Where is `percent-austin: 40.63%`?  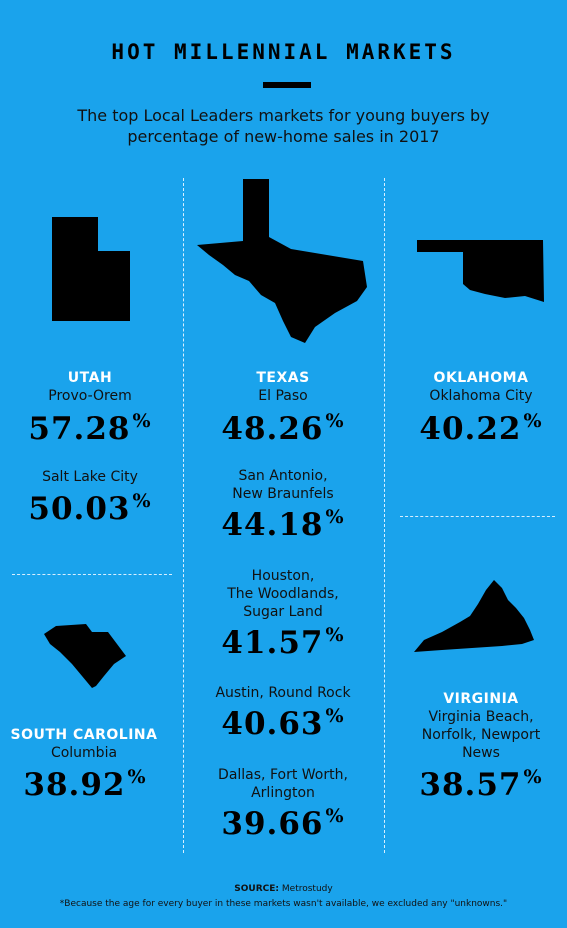 percent-austin: 40.63% is located at coordinates (283, 723).